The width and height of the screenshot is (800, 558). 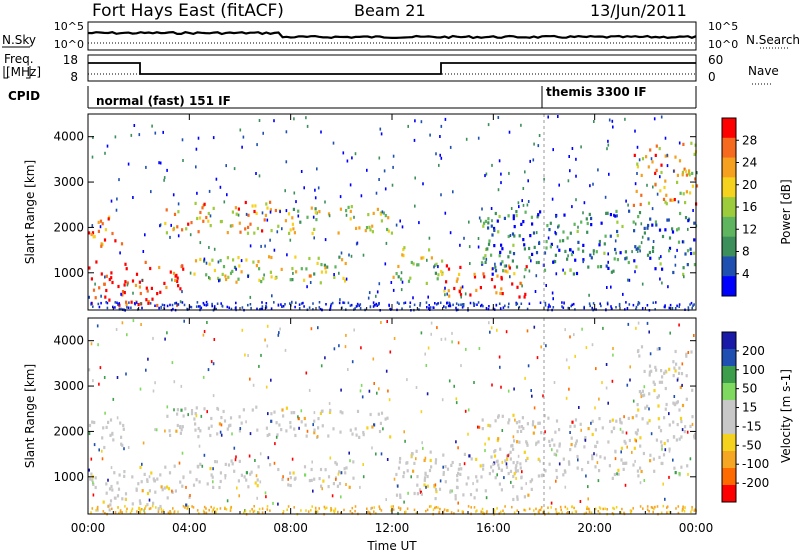 What do you see at coordinates (749, 163) in the screenshot?
I see `colorbar-tick-label: 24` at bounding box center [749, 163].